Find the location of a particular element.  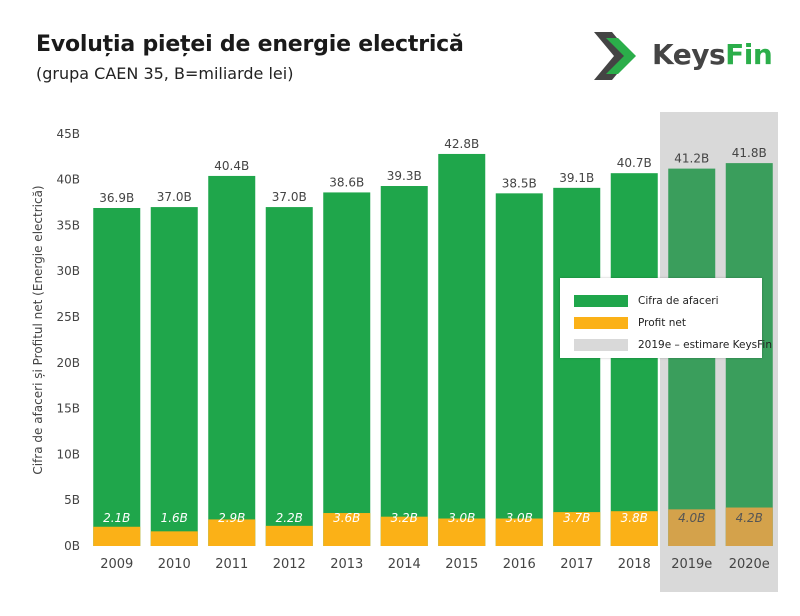

x-tick-label: 2013 is located at coordinates (346, 564).